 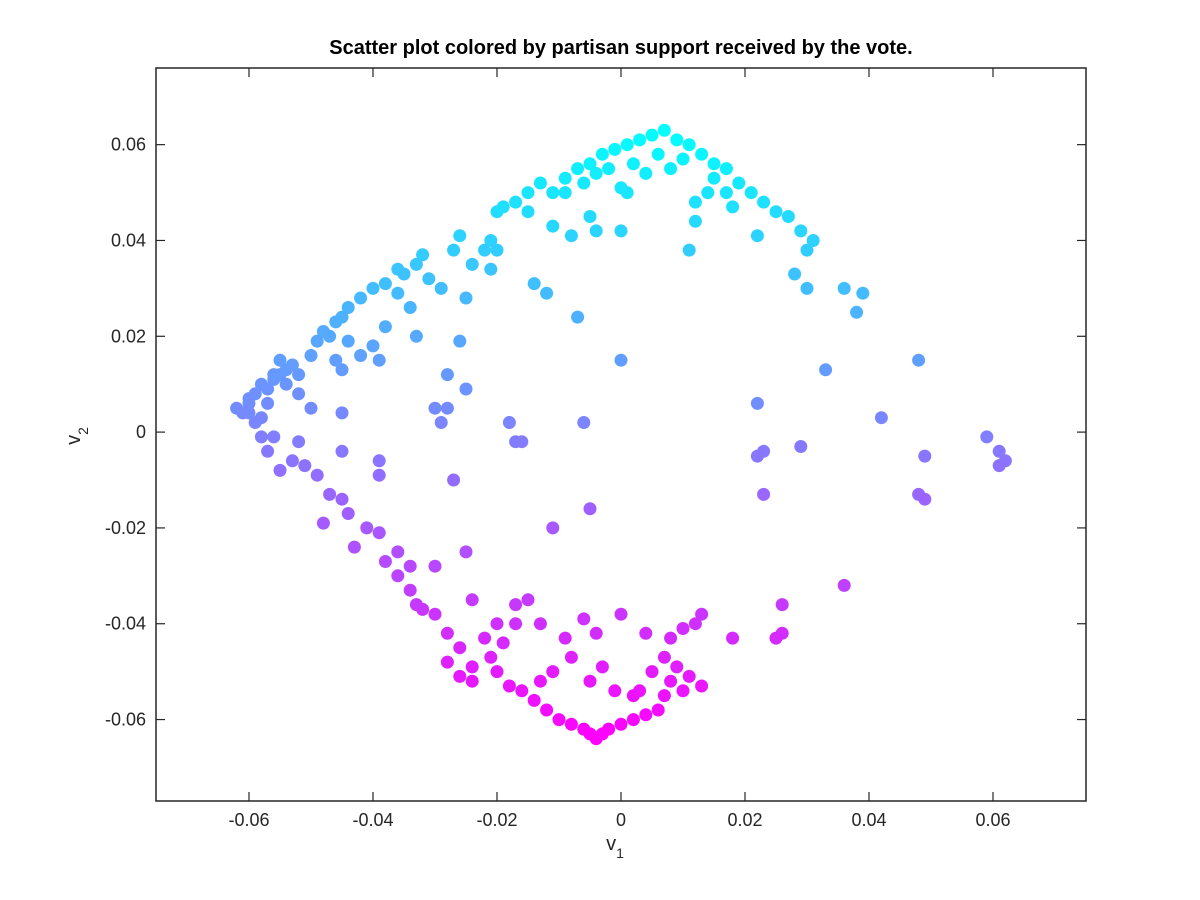 I want to click on x-tick-label: 0.06, so click(x=992, y=820).